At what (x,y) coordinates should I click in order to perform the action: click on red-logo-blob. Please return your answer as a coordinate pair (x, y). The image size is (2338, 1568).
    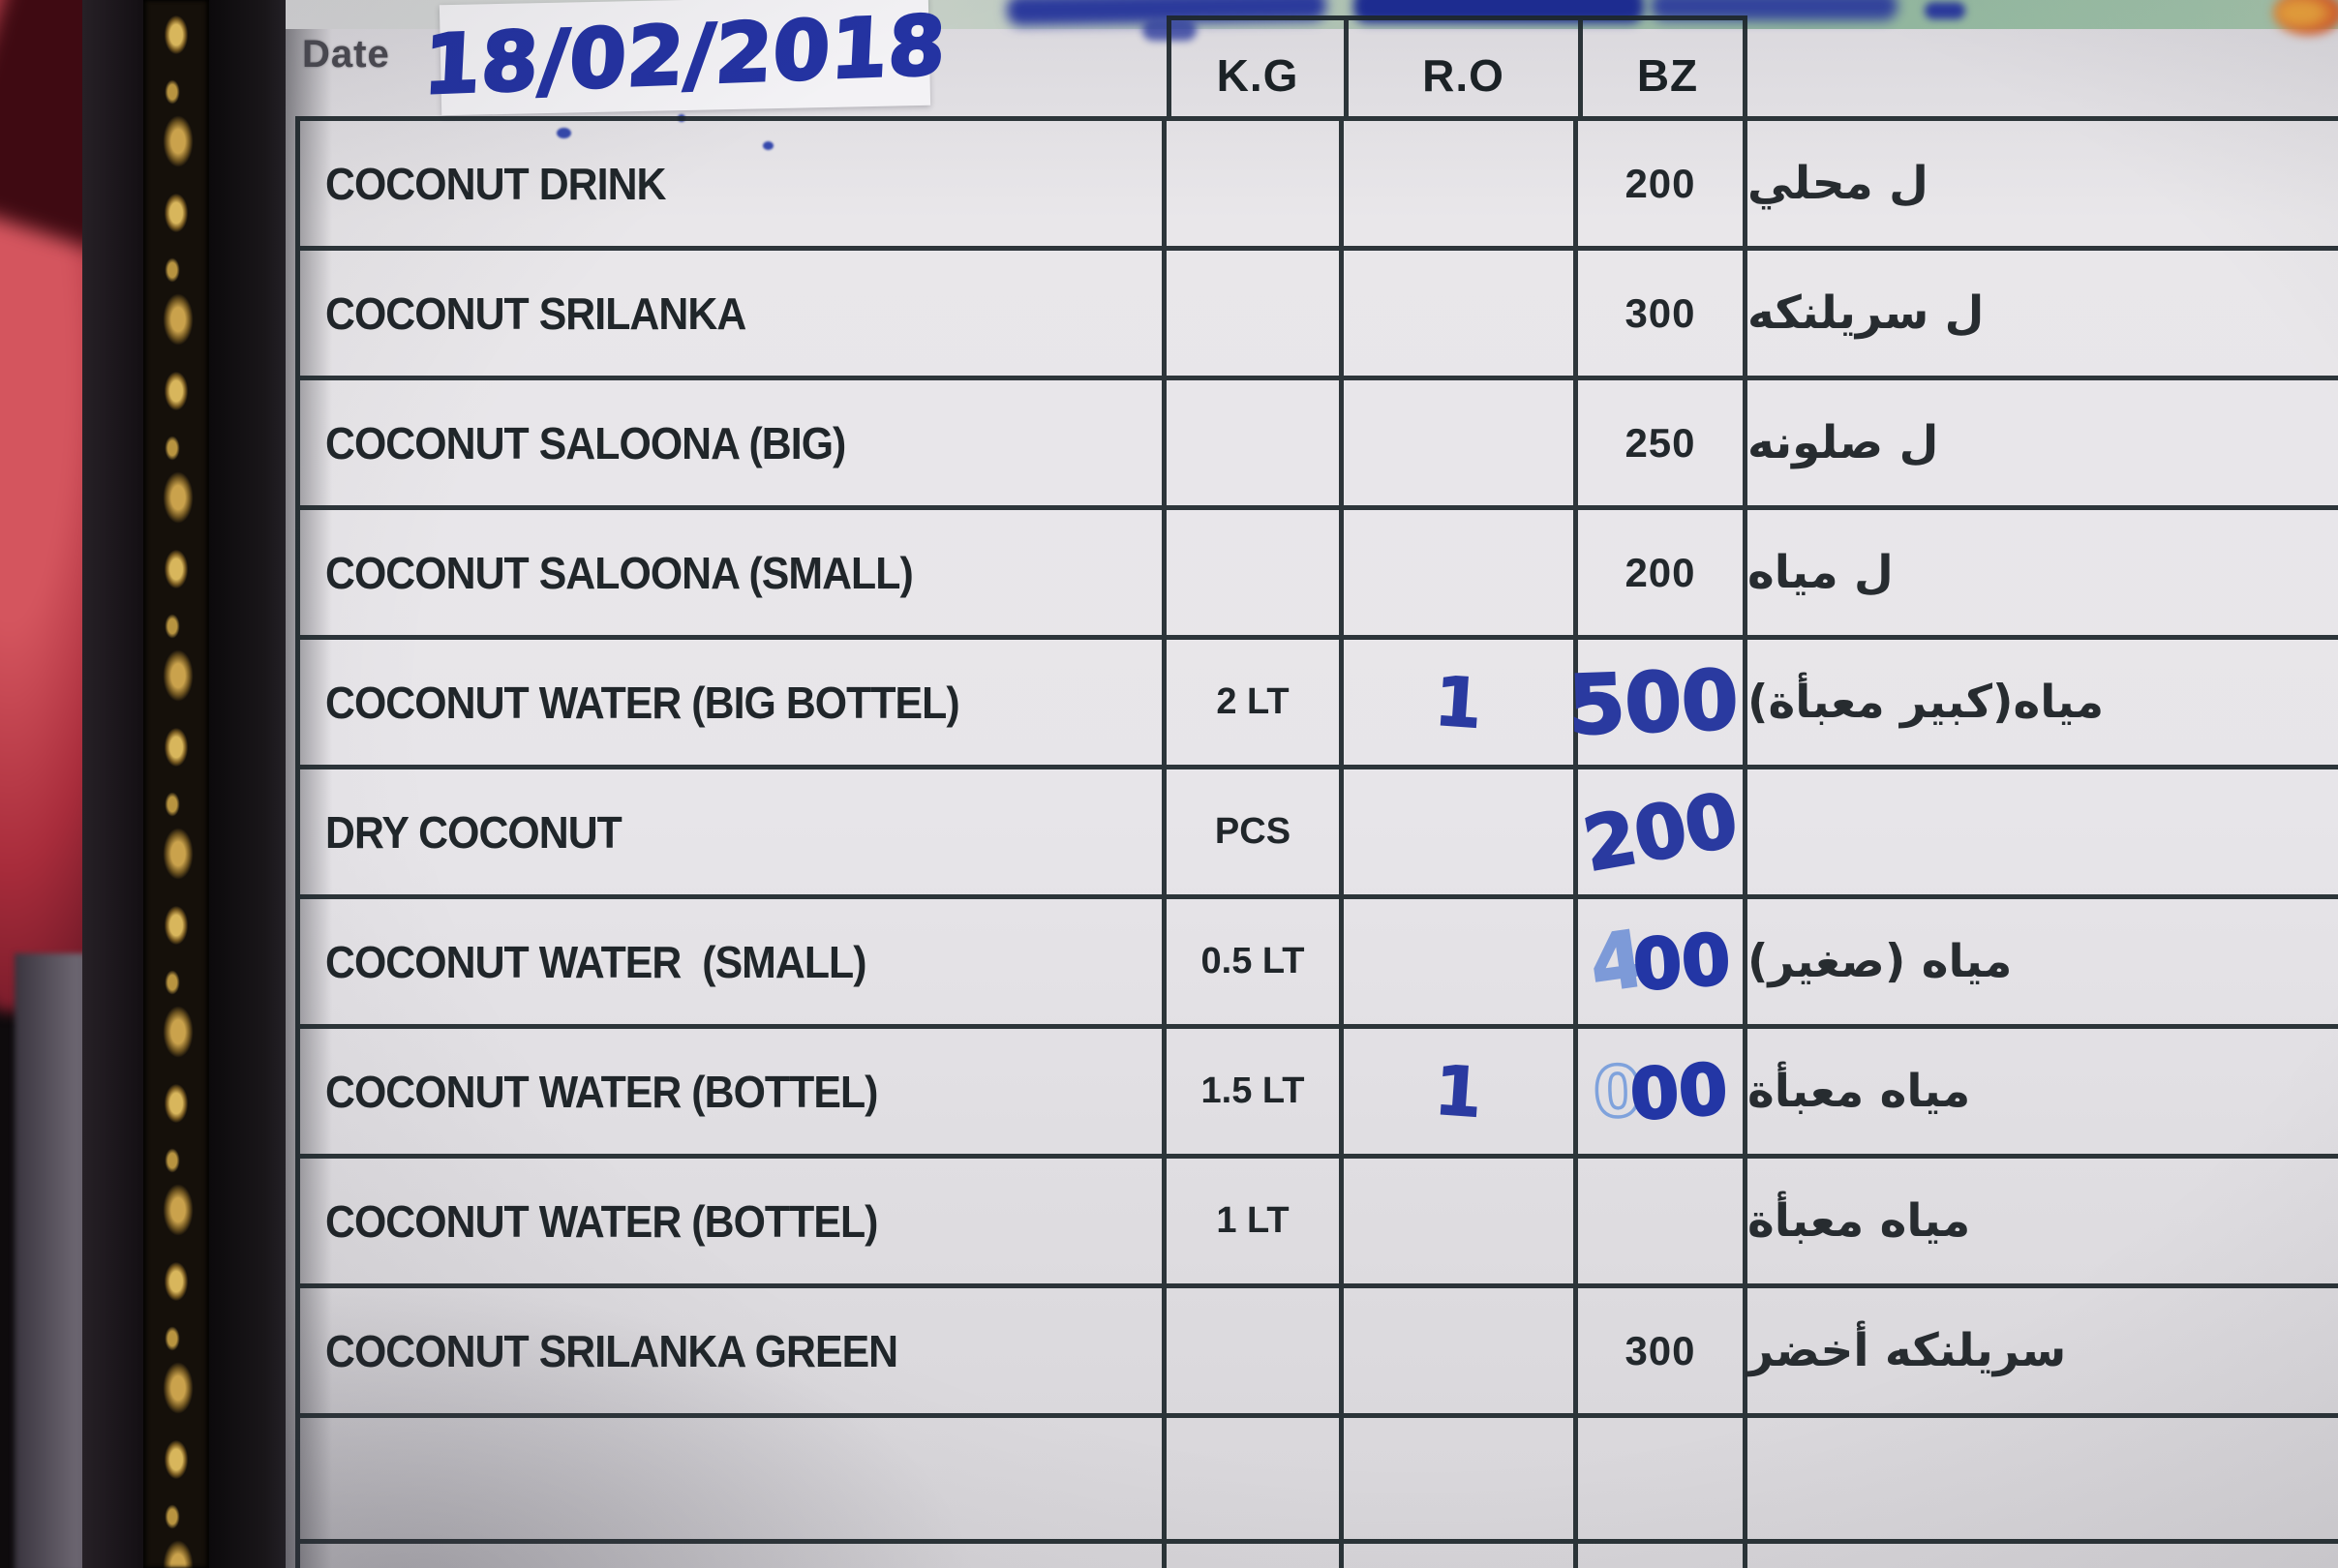
    Looking at the image, I should click on (2305, 17).